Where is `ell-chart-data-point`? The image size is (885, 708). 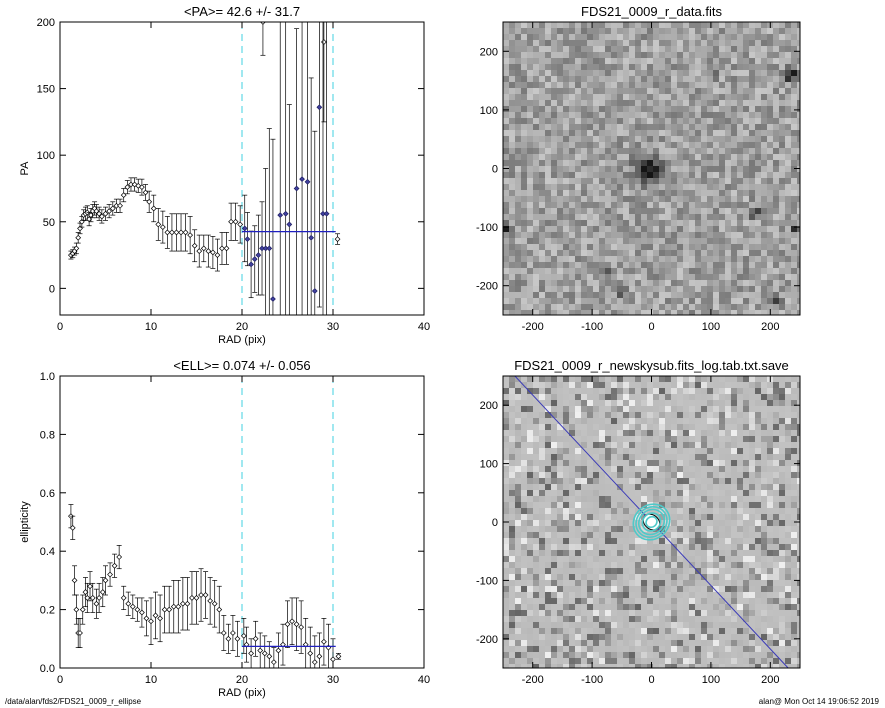 ell-chart-data-point is located at coordinates (169, 609).